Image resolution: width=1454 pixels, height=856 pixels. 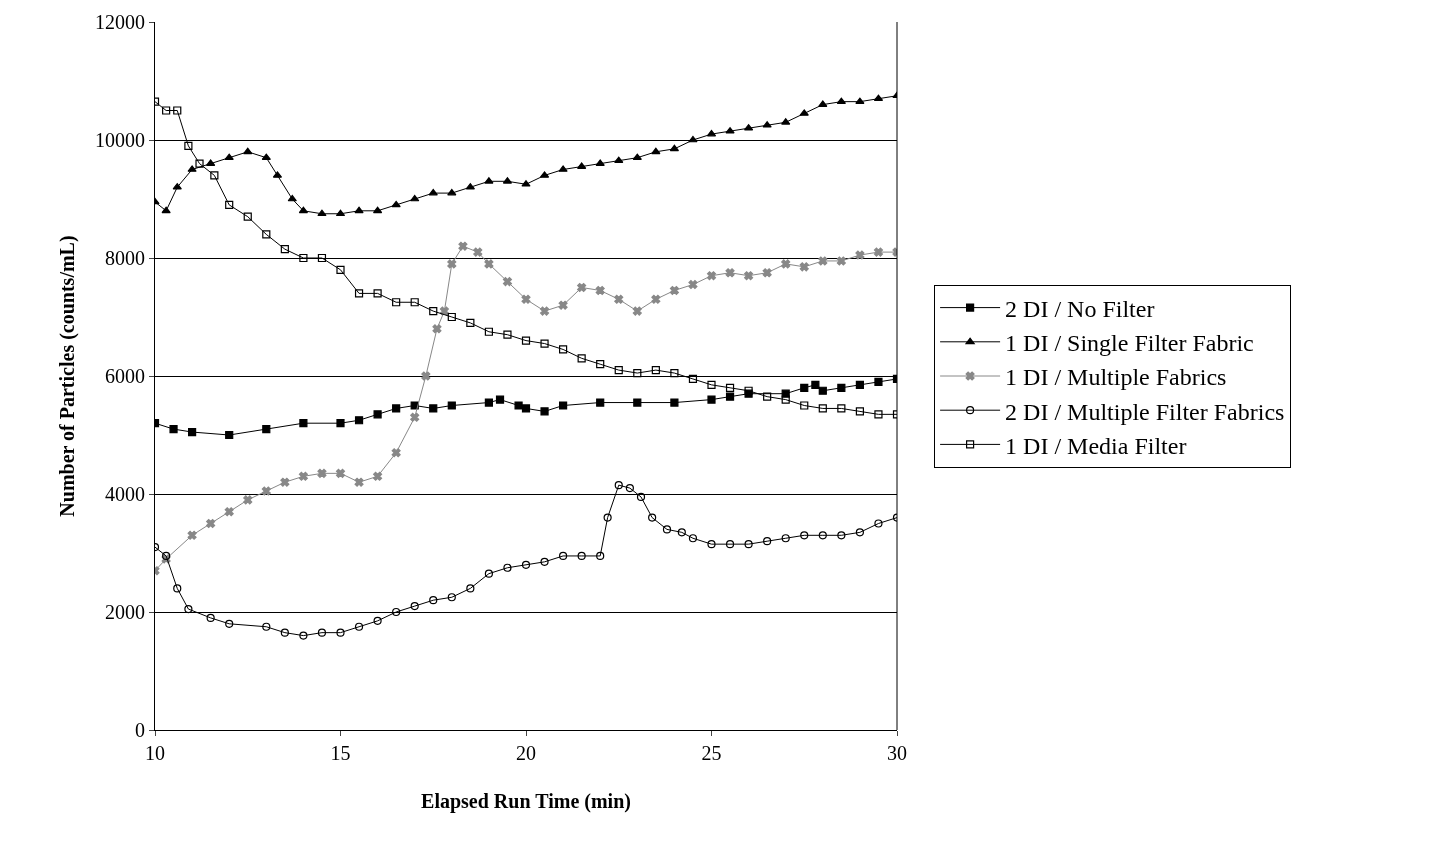 What do you see at coordinates (67, 376) in the screenshot?
I see `y-axis-title: Number of Particles (counts/mL)` at bounding box center [67, 376].